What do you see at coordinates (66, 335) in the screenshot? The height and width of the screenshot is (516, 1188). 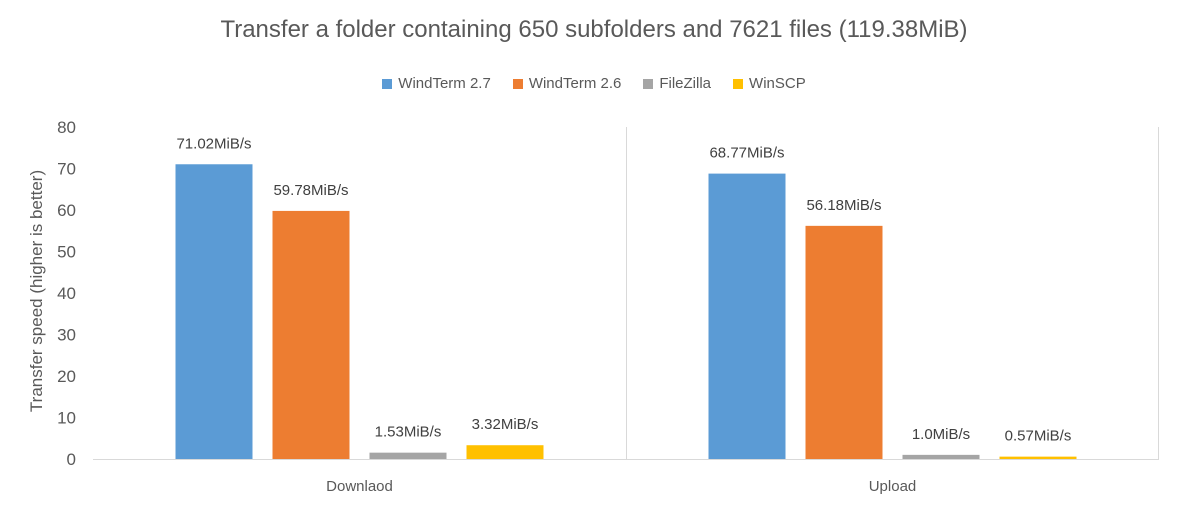 I see `y-tick-label: 30` at bounding box center [66, 335].